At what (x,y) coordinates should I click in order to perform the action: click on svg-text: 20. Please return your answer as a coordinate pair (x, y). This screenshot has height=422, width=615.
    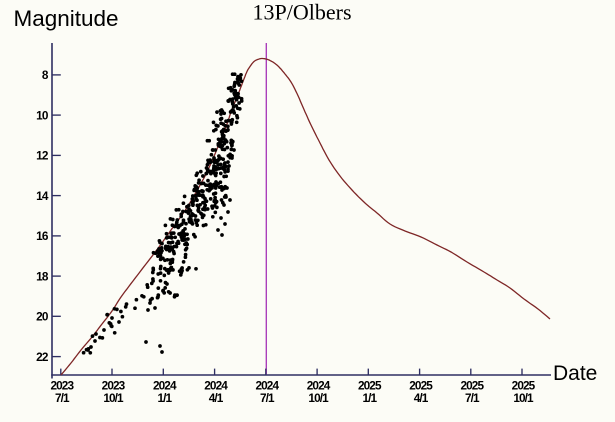
    Looking at the image, I should click on (42, 317).